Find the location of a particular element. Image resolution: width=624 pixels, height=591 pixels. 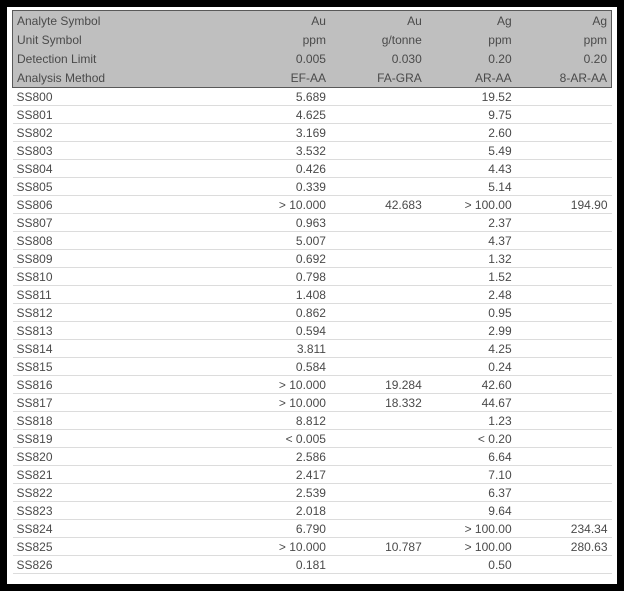

header-value: 8-AR-AA is located at coordinates (583, 77).